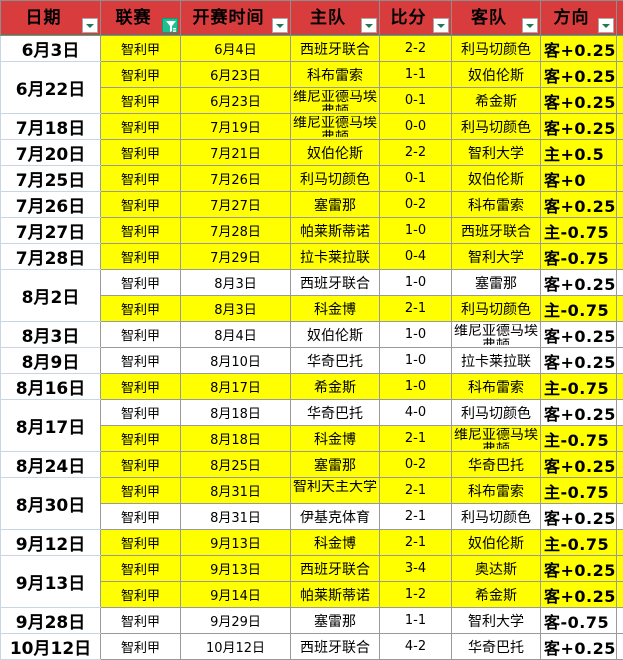 This screenshot has height=660, width=623. Describe the element at coordinates (51, 582) in the screenshot. I see `cell-date: 9月13日` at that location.